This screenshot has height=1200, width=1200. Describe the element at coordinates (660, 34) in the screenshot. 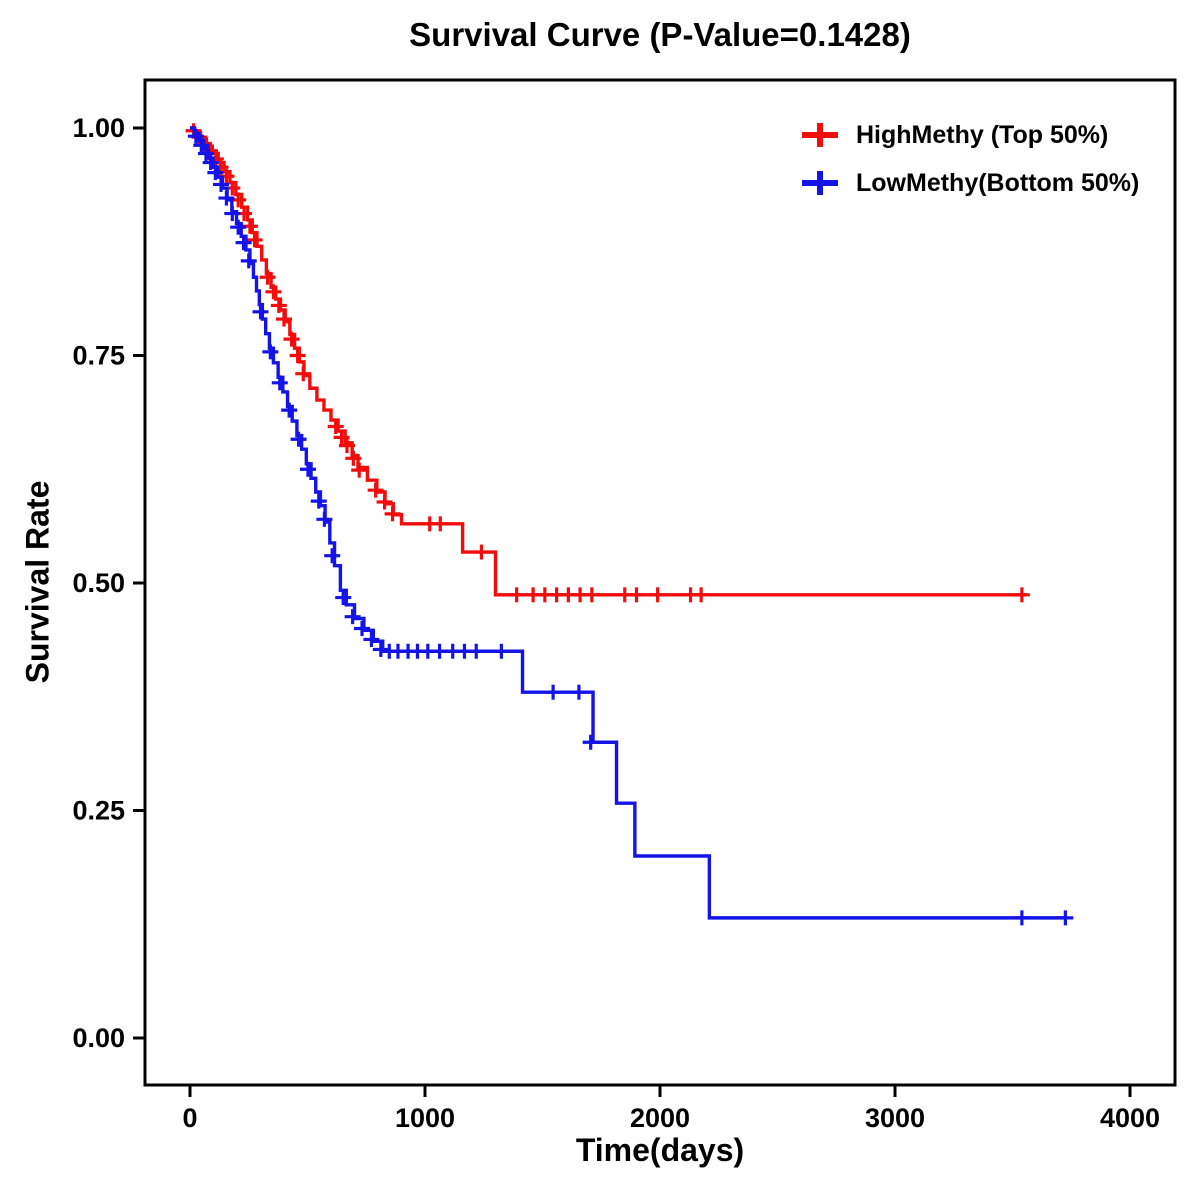

I see `page-title: Survival Curve (P-Value=0.1428)` at that location.